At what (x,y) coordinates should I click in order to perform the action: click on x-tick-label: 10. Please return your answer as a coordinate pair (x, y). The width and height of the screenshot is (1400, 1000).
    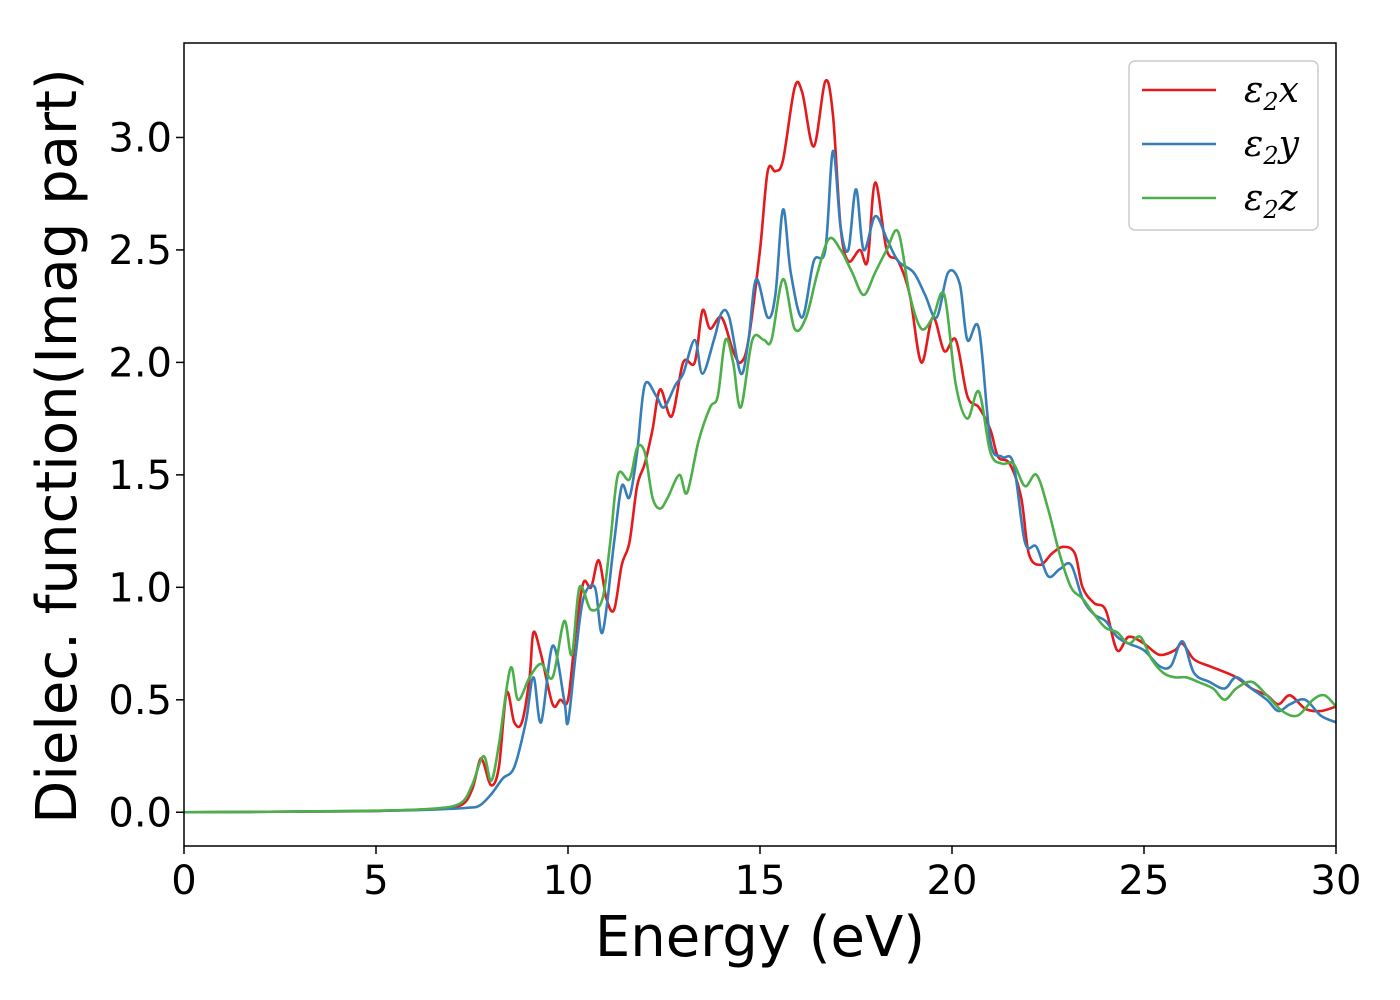
    Looking at the image, I should click on (568, 881).